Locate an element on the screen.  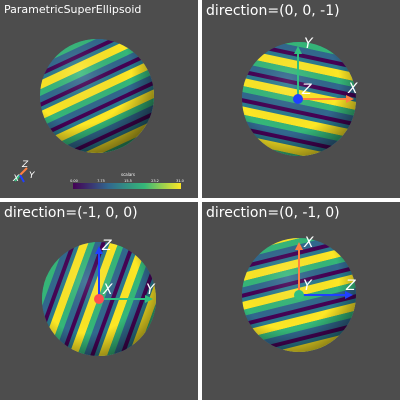
axes-actor: Z Y X is located at coordinates (125, 271).